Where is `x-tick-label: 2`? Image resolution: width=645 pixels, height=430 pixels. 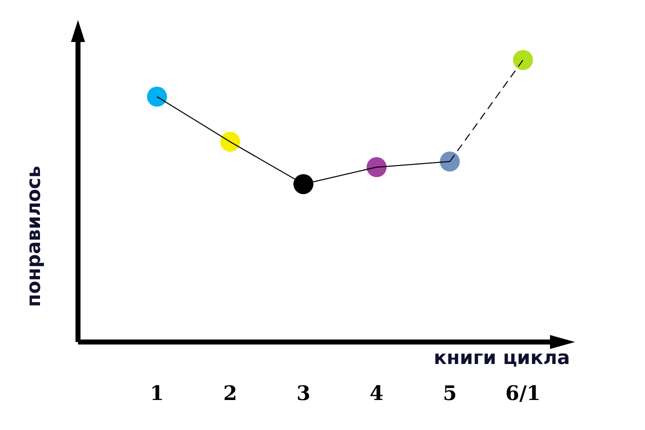
x-tick-label: 2 is located at coordinates (230, 393).